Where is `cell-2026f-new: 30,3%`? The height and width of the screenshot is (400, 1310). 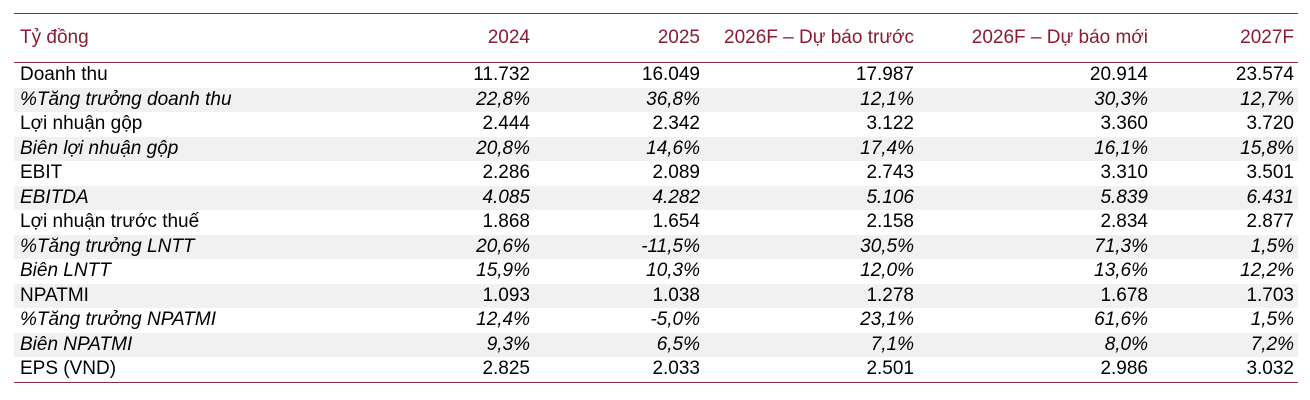
cell-2026f-new: 30,3% is located at coordinates (1035, 99).